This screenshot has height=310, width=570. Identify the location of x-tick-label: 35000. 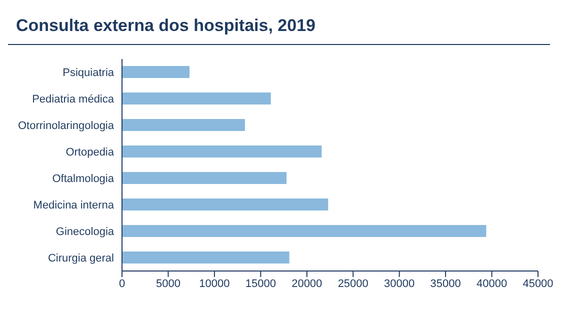
(445, 284).